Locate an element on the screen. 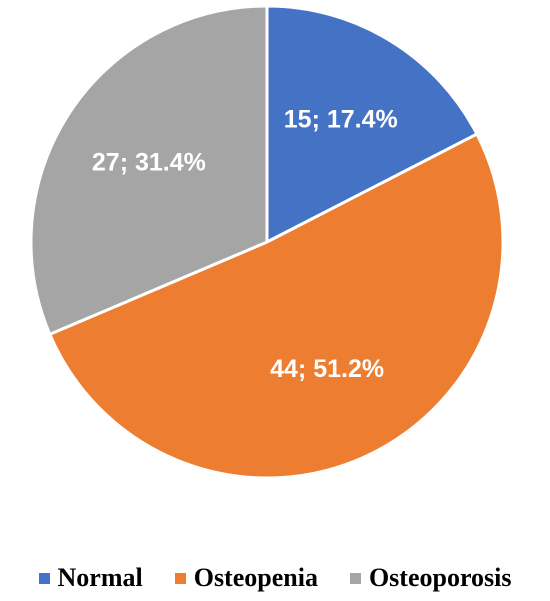 The image size is (550, 601). data-label-normal: 15; 17.4% is located at coordinates (341, 120).